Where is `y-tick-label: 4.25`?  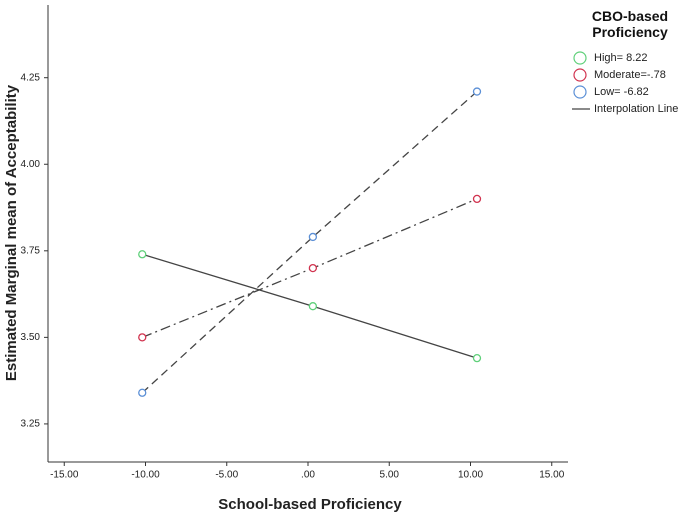 y-tick-label: 4.25 is located at coordinates (31, 77).